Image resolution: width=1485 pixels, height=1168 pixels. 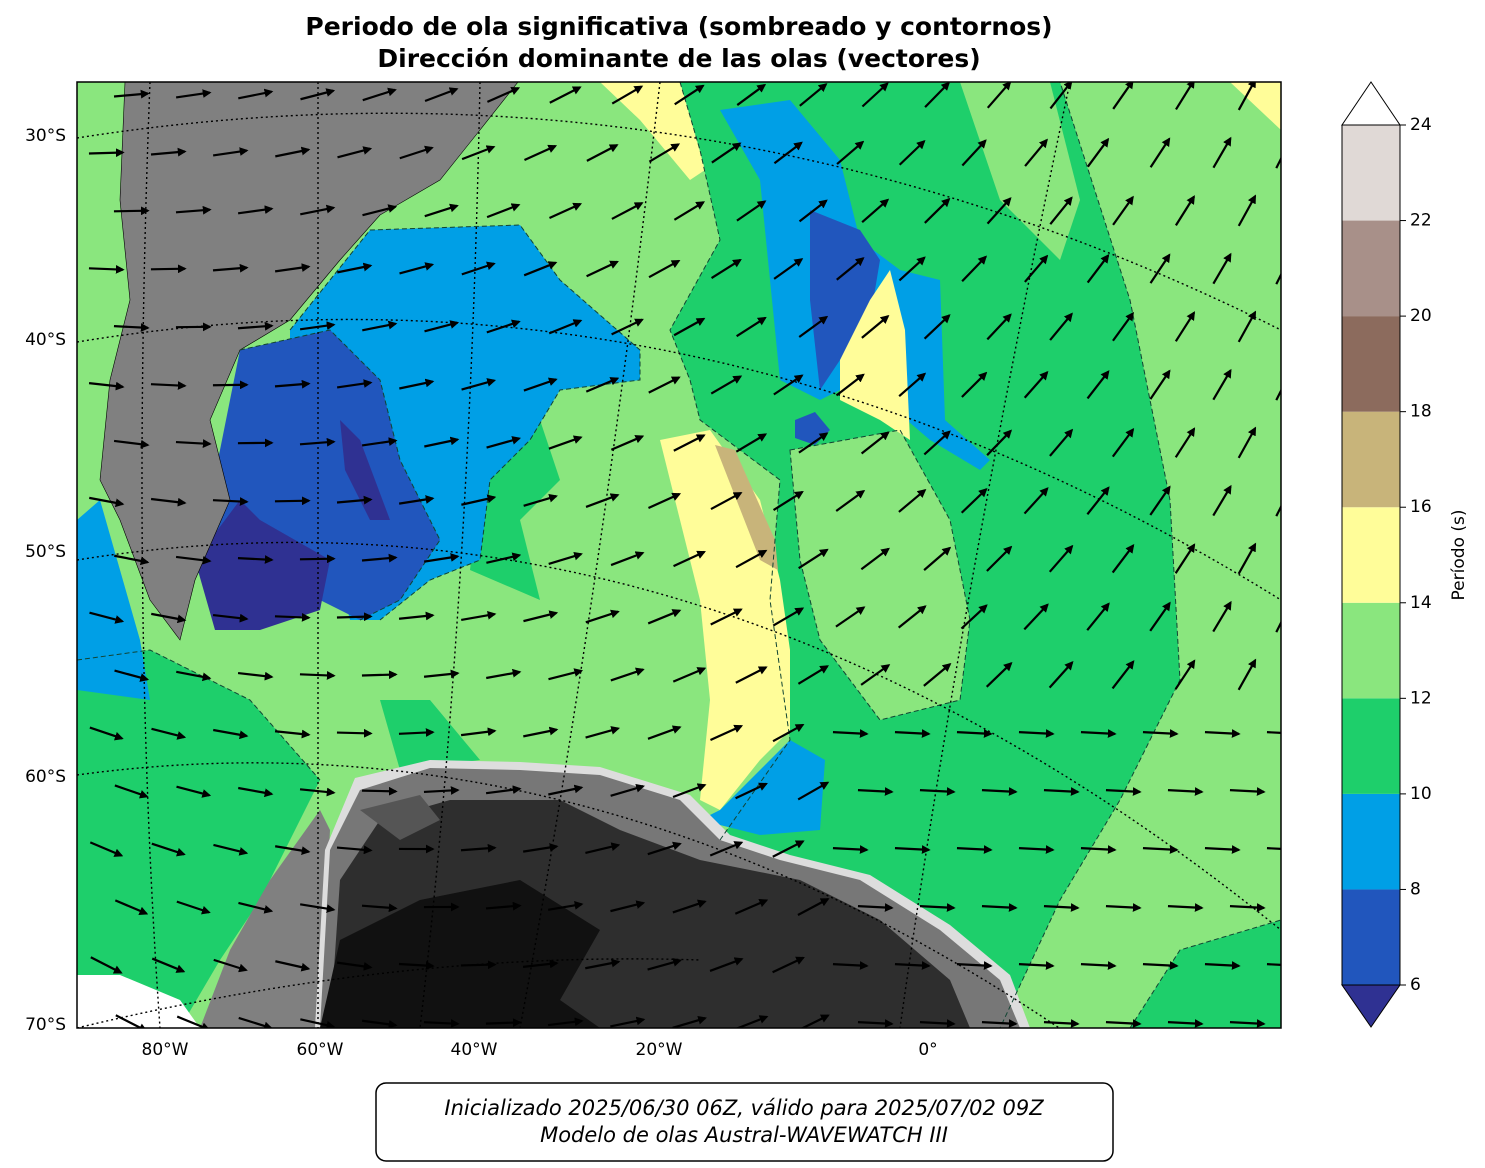 I want to click on colorbar-label: Período (s), so click(x=1459, y=555).